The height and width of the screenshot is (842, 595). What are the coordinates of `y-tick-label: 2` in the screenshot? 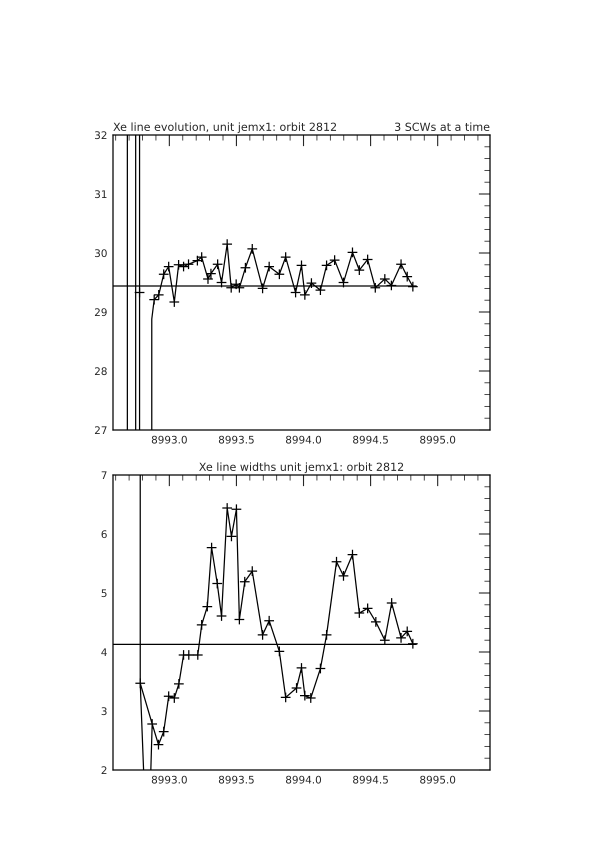 It's located at (104, 770).